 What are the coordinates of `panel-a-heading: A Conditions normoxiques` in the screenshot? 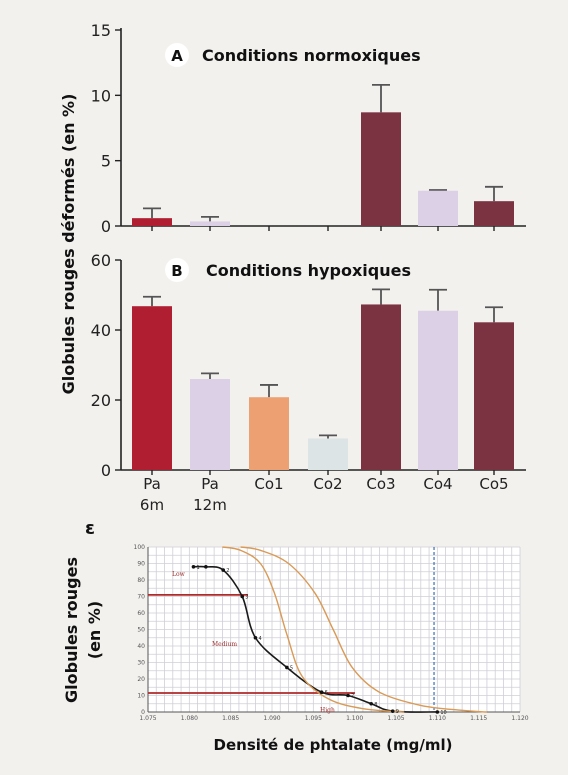 It's located at (293, 55).